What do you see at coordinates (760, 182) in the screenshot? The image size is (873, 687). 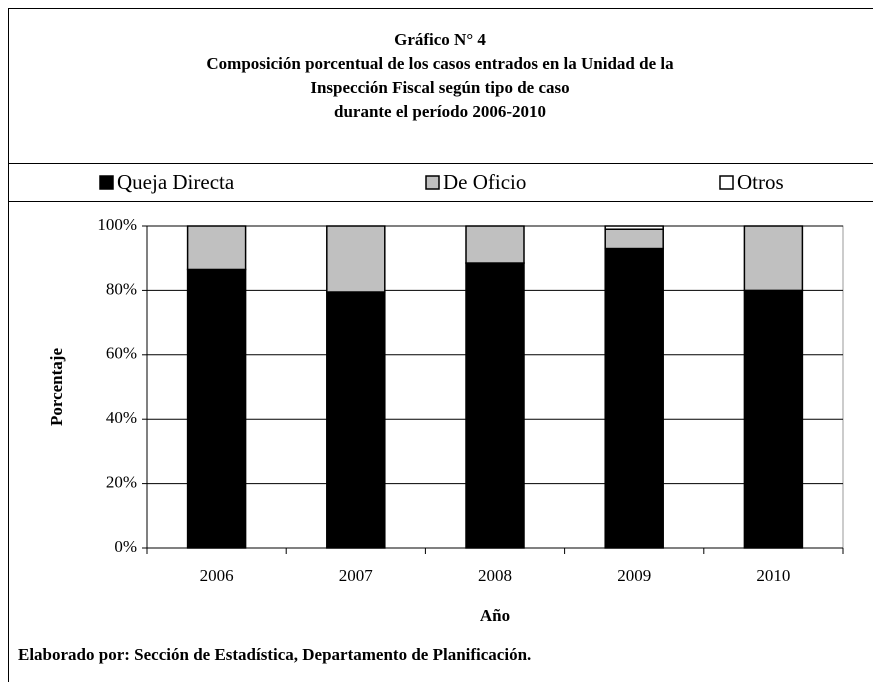 I see `legend-label: Otros` at bounding box center [760, 182].